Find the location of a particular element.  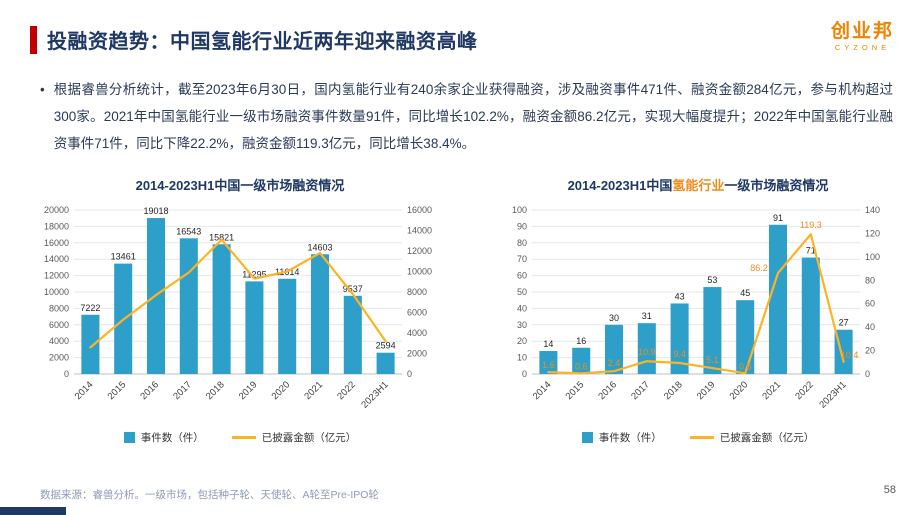

brand-logo: 创业邦 CYZONE is located at coordinates (862, 36).